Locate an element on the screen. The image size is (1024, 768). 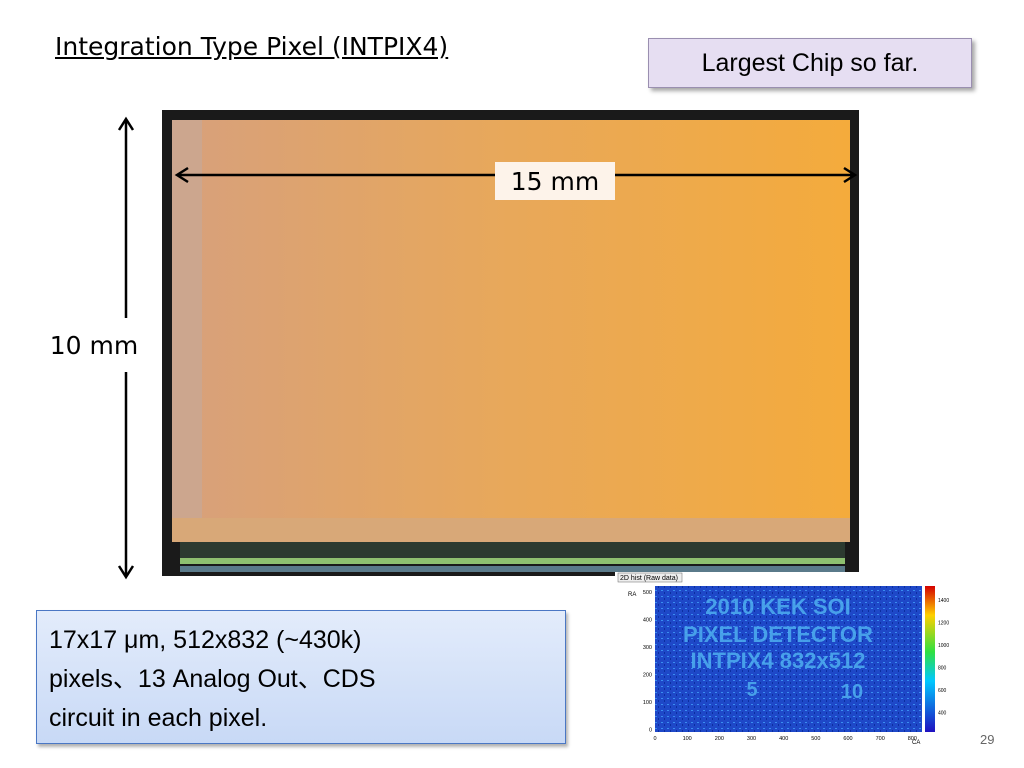
inset-colorbar-tick-label: 1200 is located at coordinates (943, 624).